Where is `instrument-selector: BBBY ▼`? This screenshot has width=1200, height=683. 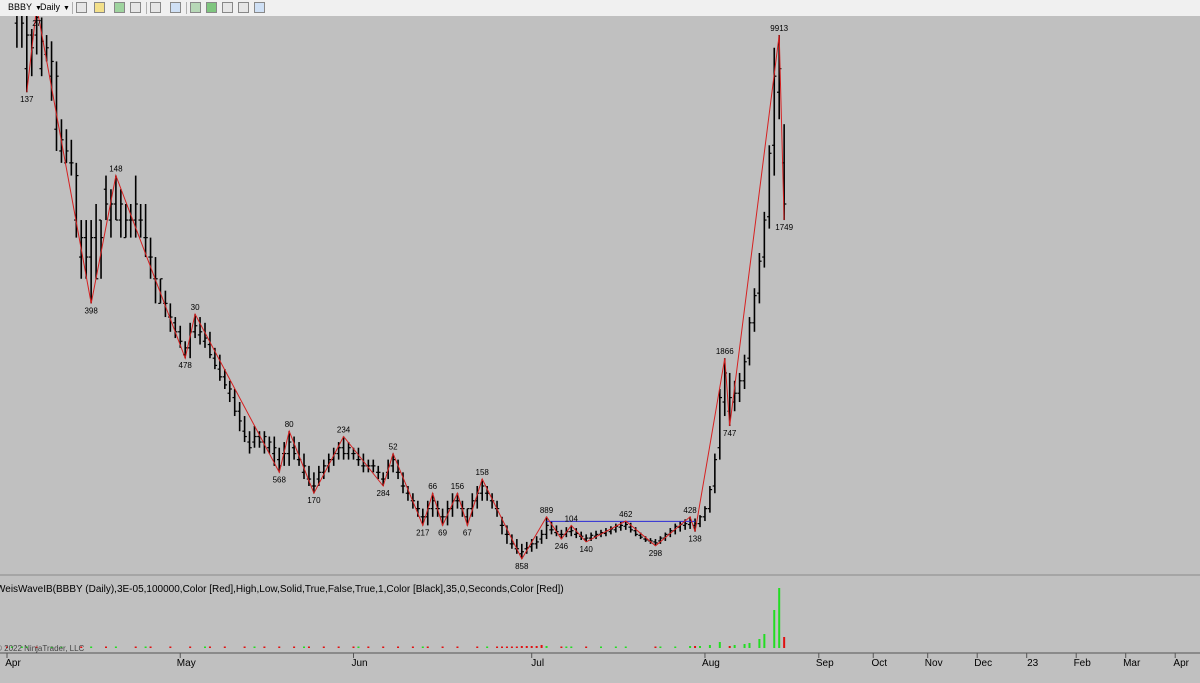
instrument-selector: BBBY ▼ is located at coordinates (25, 7).